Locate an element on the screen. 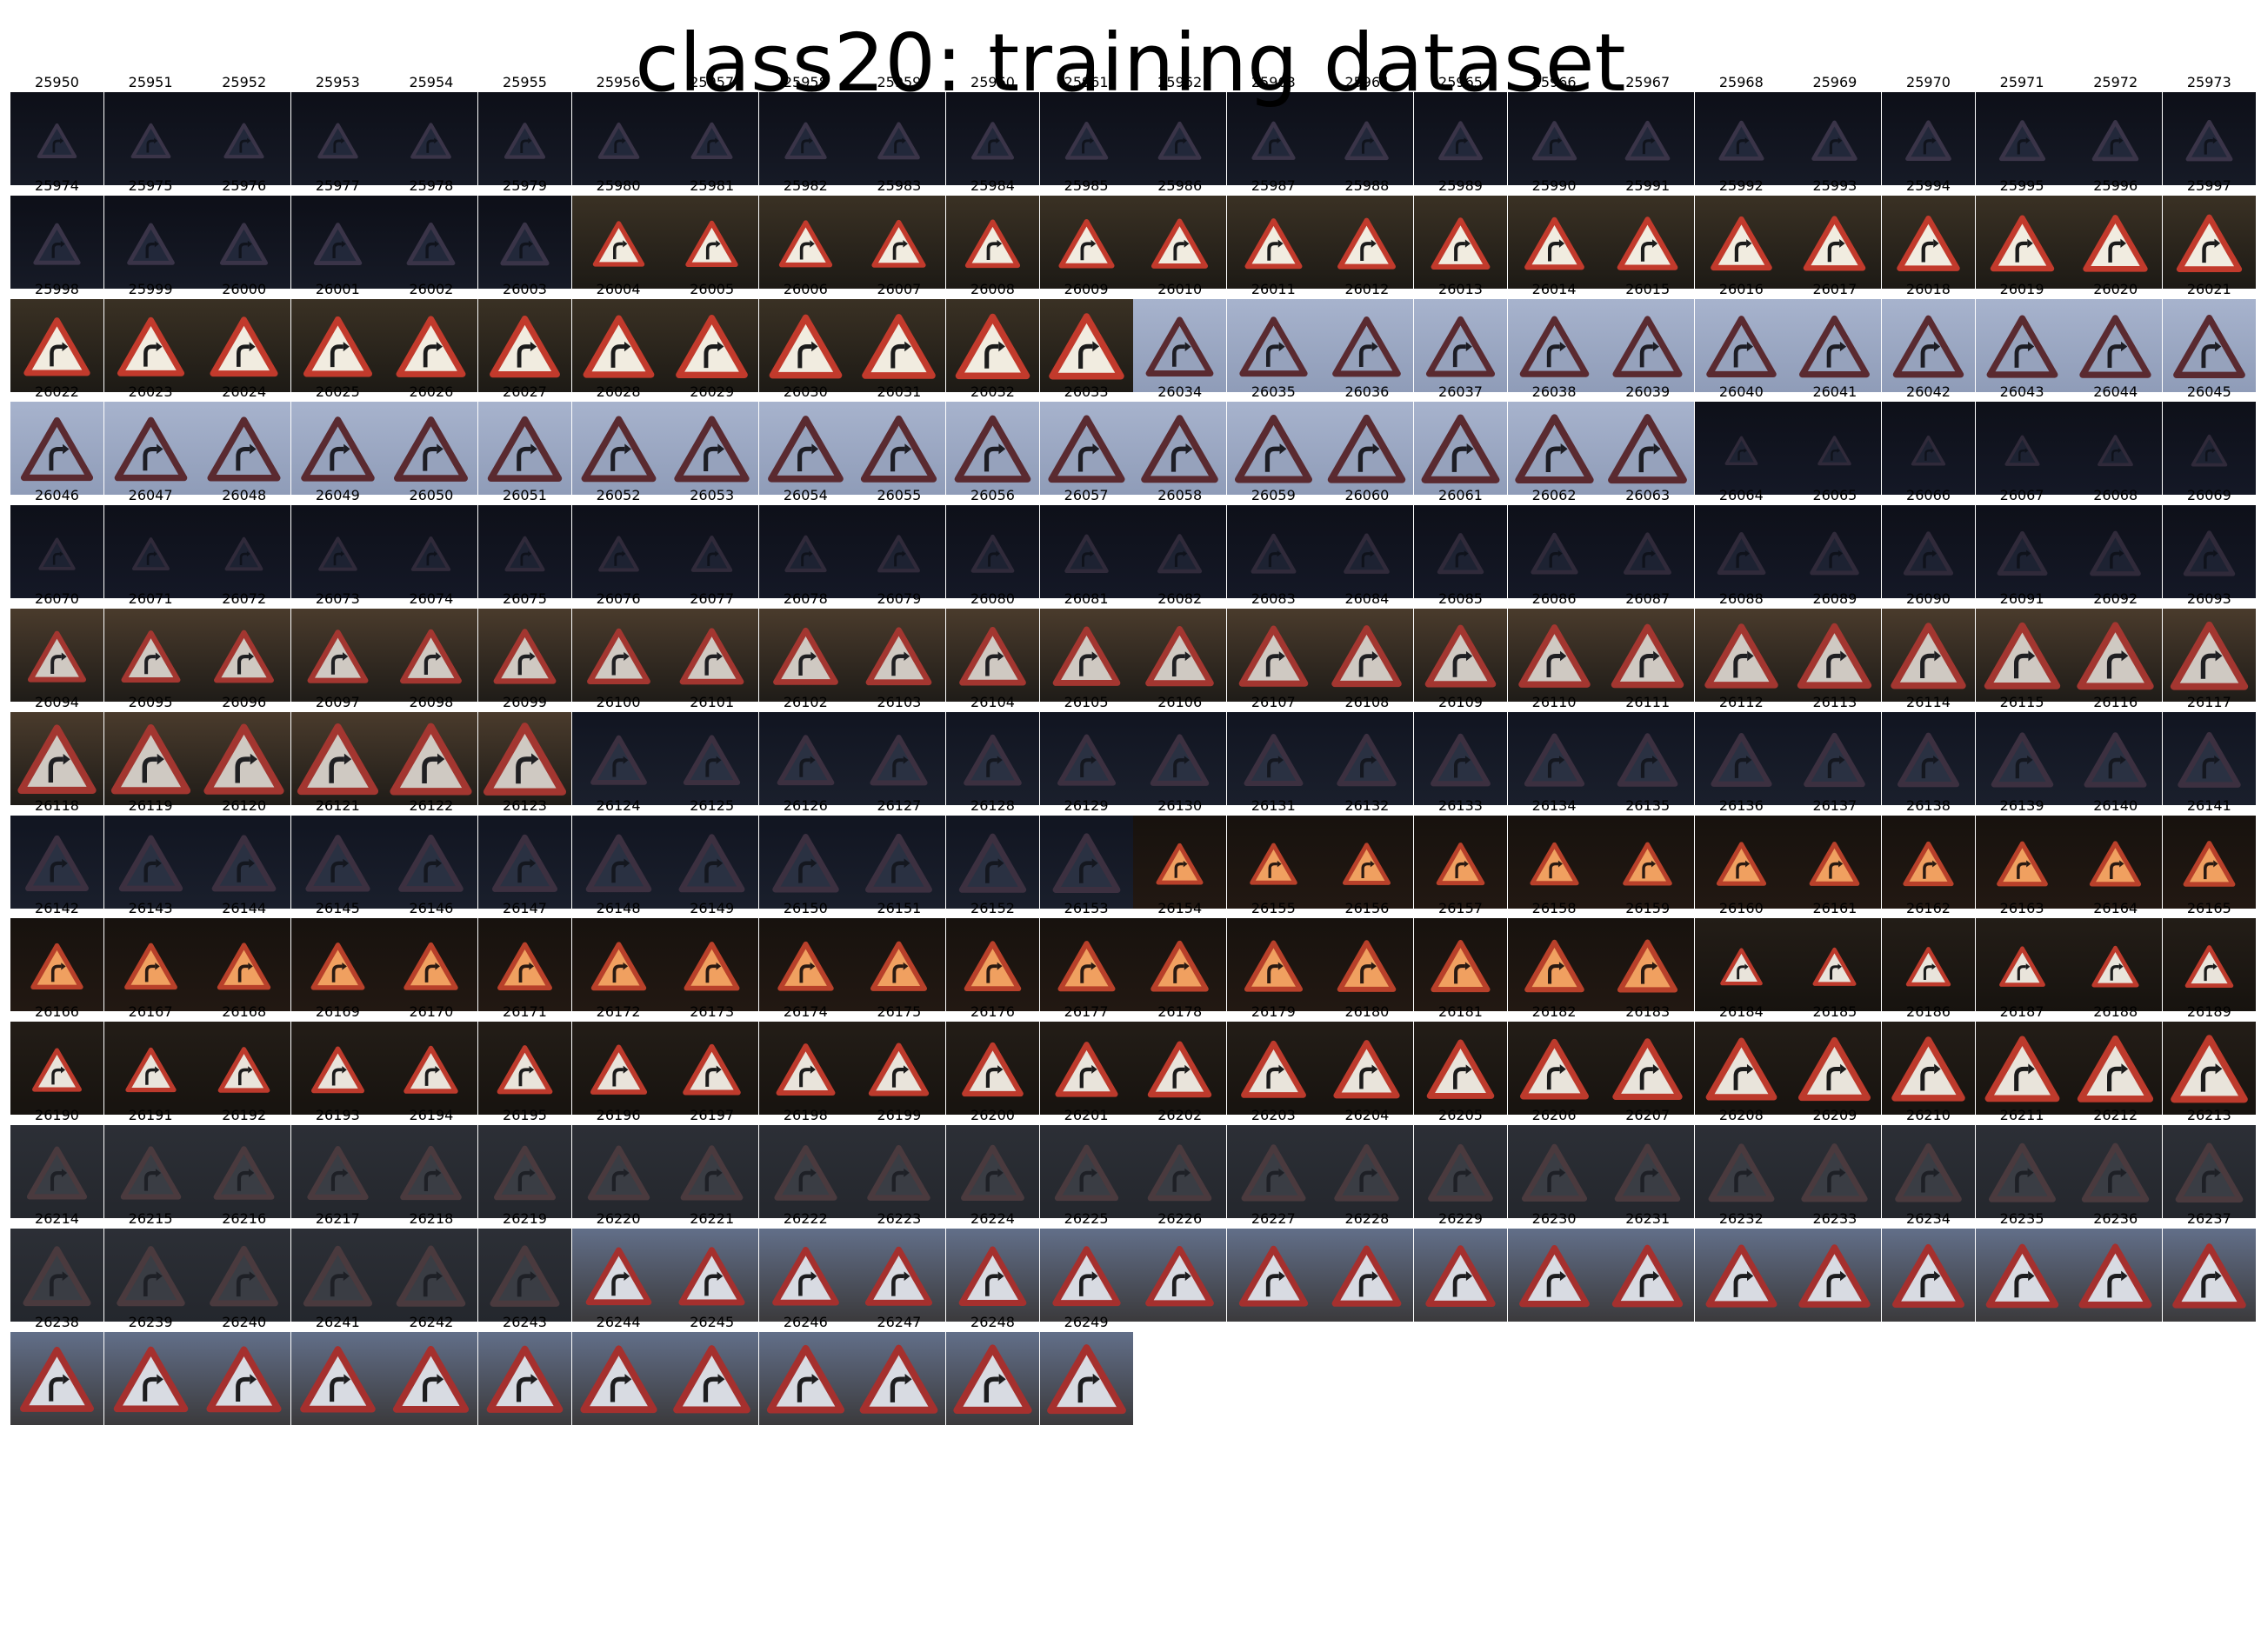 This screenshot has height=1652, width=2261. image-id-label: 26128 is located at coordinates (992, 805).